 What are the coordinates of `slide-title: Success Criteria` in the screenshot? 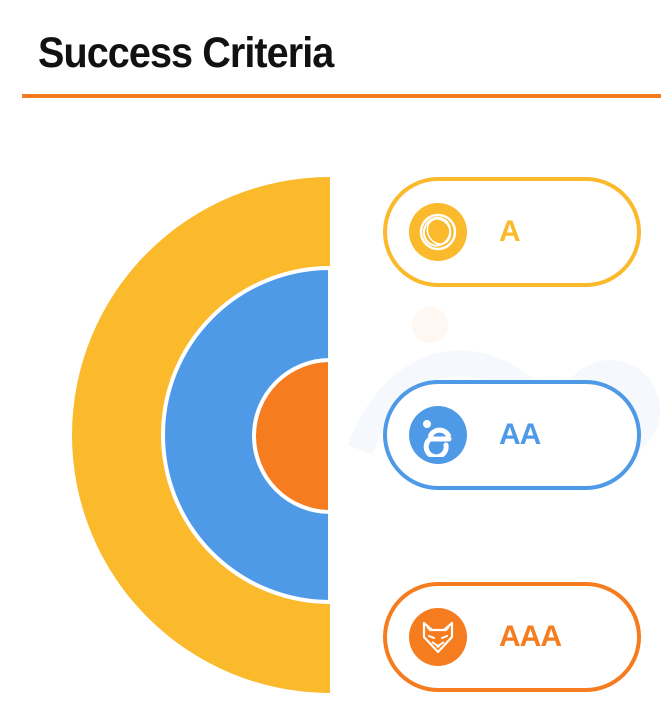 It's located at (186, 53).